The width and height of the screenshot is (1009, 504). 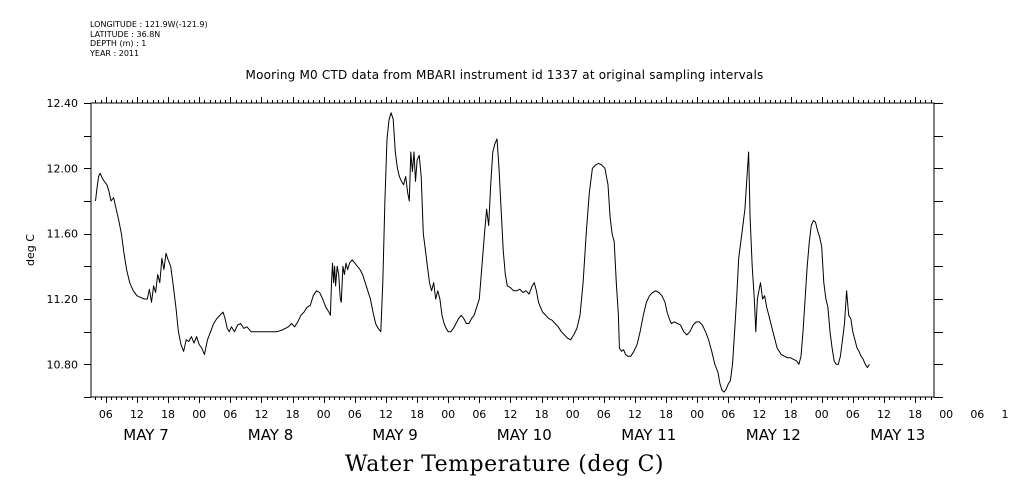 I want to click on meta-depth: DEPTH (m) : 1, so click(x=118, y=43).